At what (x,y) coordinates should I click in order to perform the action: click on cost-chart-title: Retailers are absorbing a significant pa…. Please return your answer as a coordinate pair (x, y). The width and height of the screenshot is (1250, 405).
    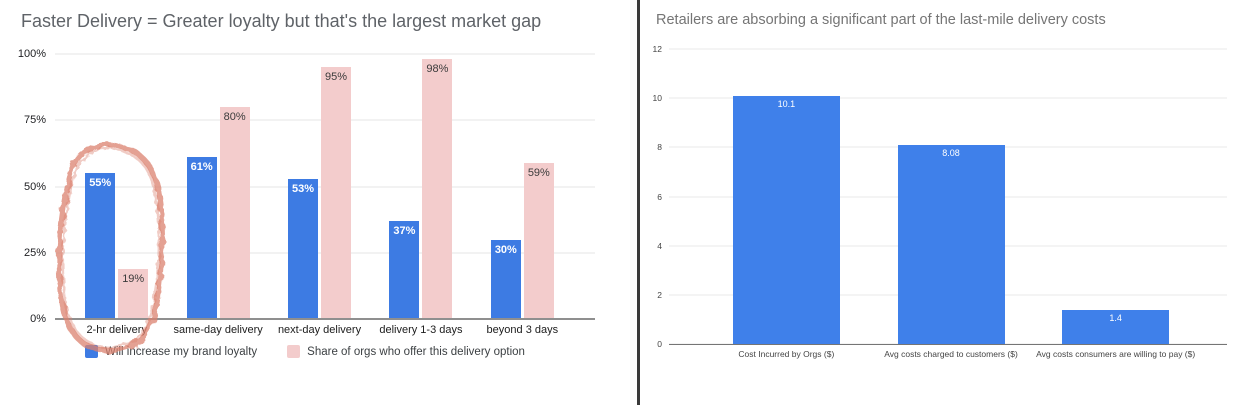
    Looking at the image, I should click on (881, 20).